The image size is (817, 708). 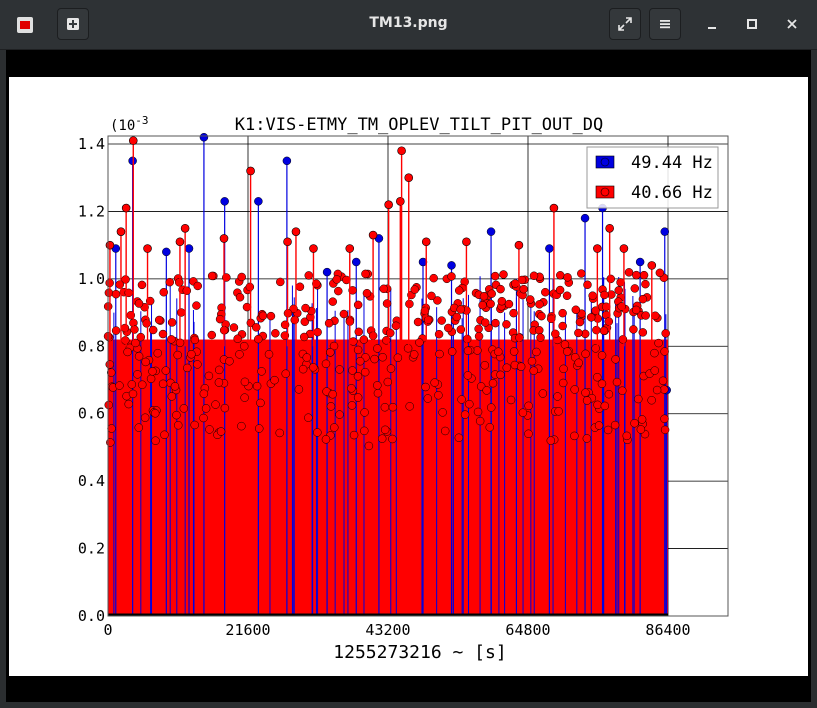 What do you see at coordinates (712, 28) in the screenshot?
I see `minimize-icon` at bounding box center [712, 28].